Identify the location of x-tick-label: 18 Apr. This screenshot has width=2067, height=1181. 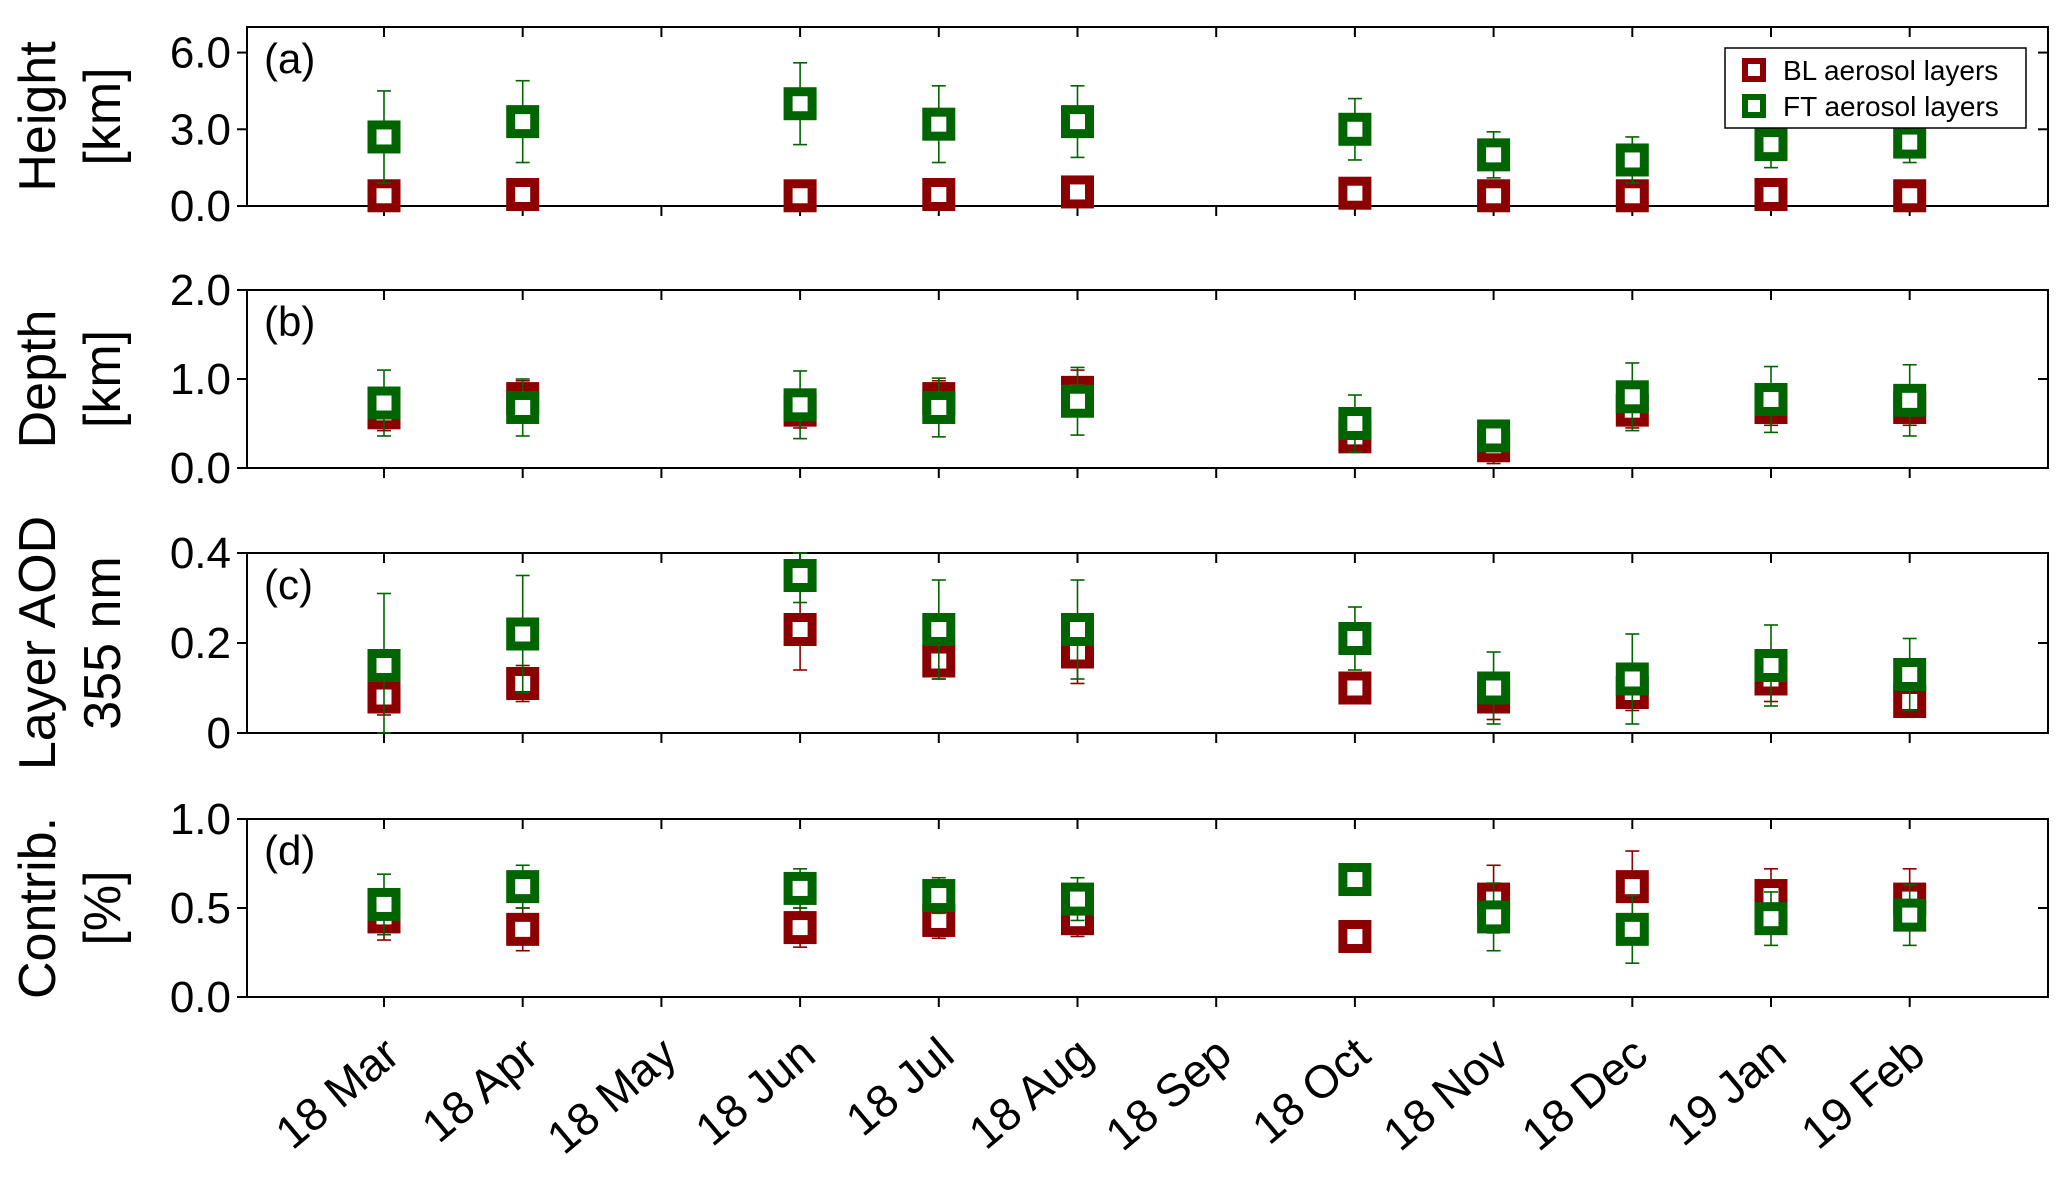
(479, 1089).